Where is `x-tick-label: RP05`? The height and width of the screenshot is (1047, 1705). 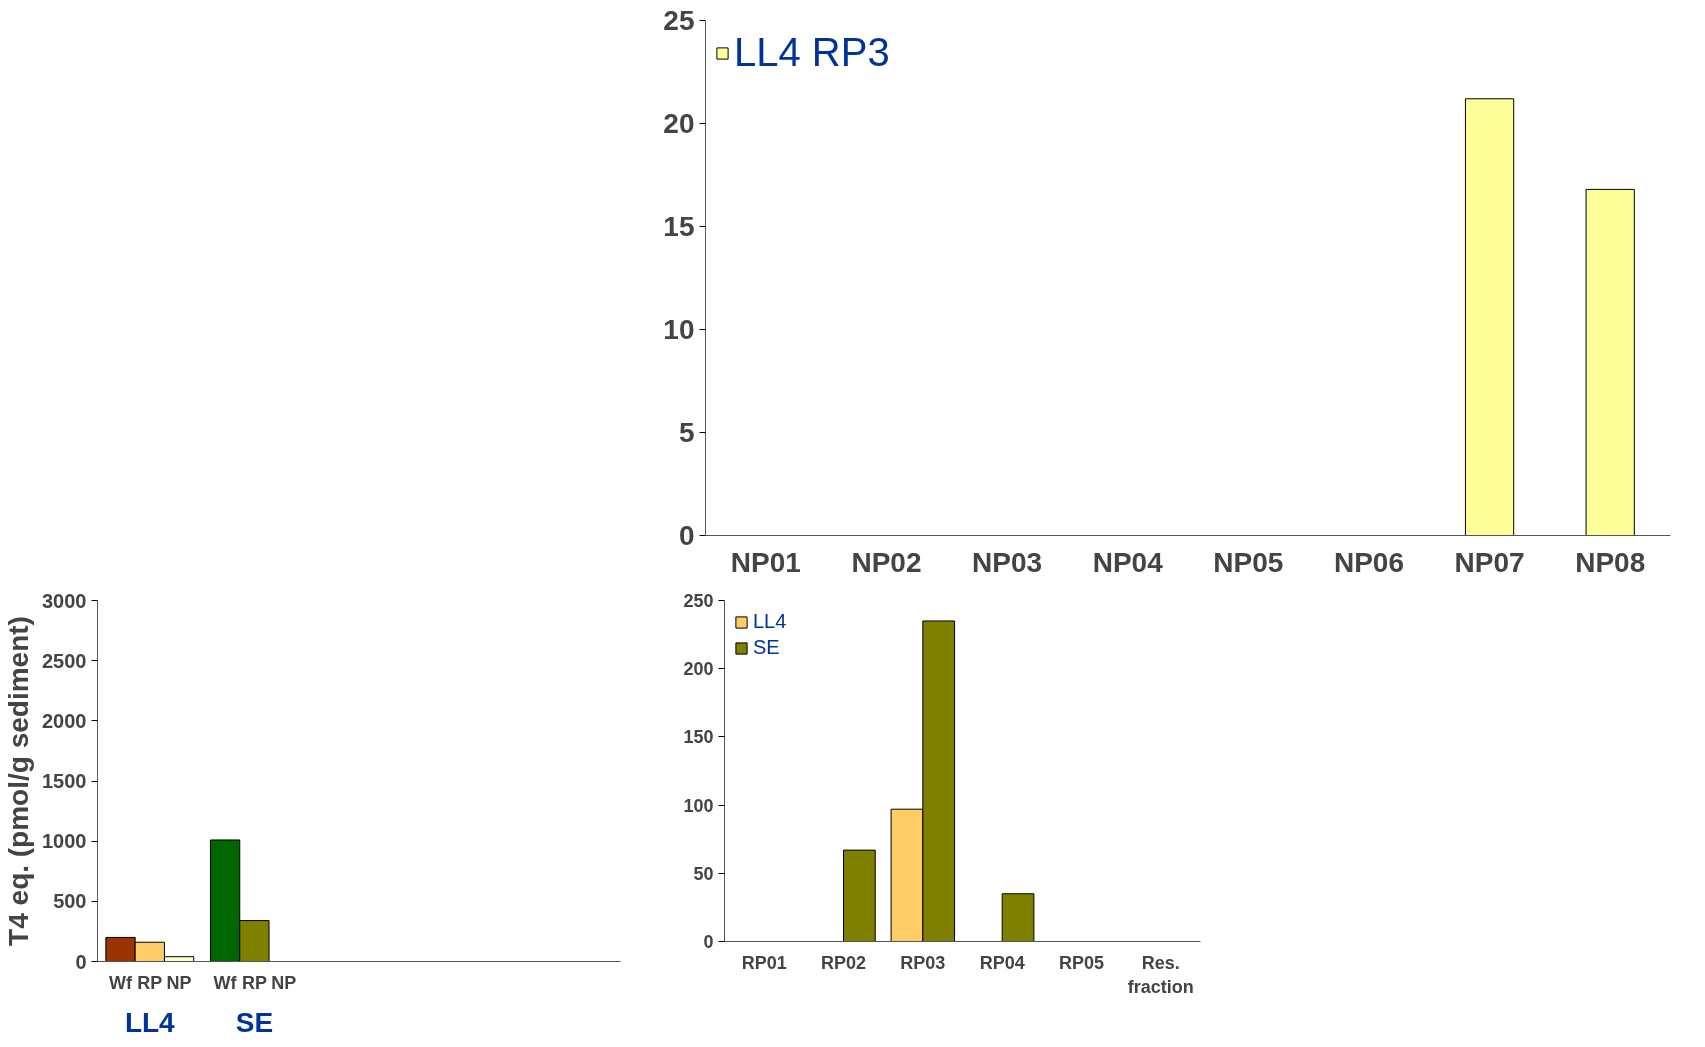 x-tick-label: RP05 is located at coordinates (1081, 962).